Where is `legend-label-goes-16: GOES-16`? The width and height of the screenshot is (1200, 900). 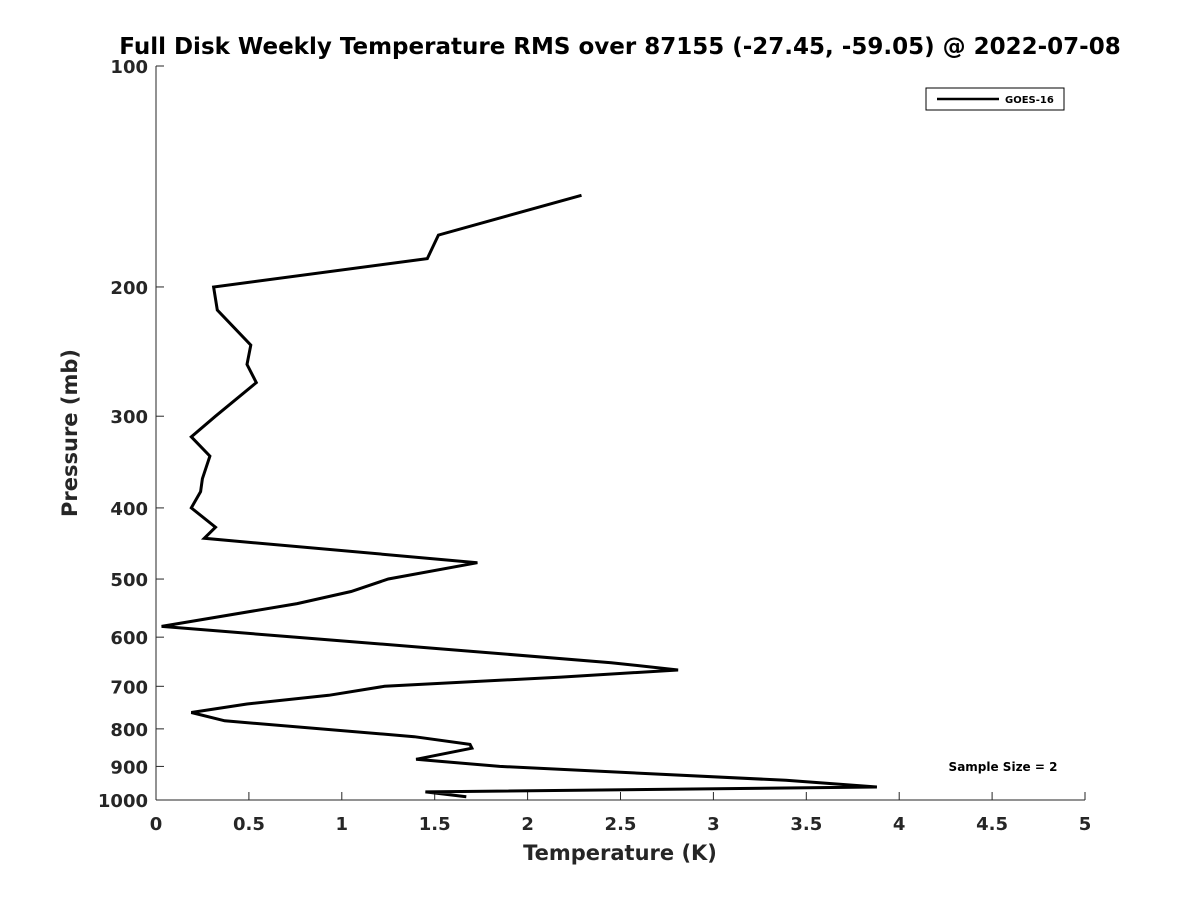
legend-label-goes-16: GOES-16 is located at coordinates (1029, 100).